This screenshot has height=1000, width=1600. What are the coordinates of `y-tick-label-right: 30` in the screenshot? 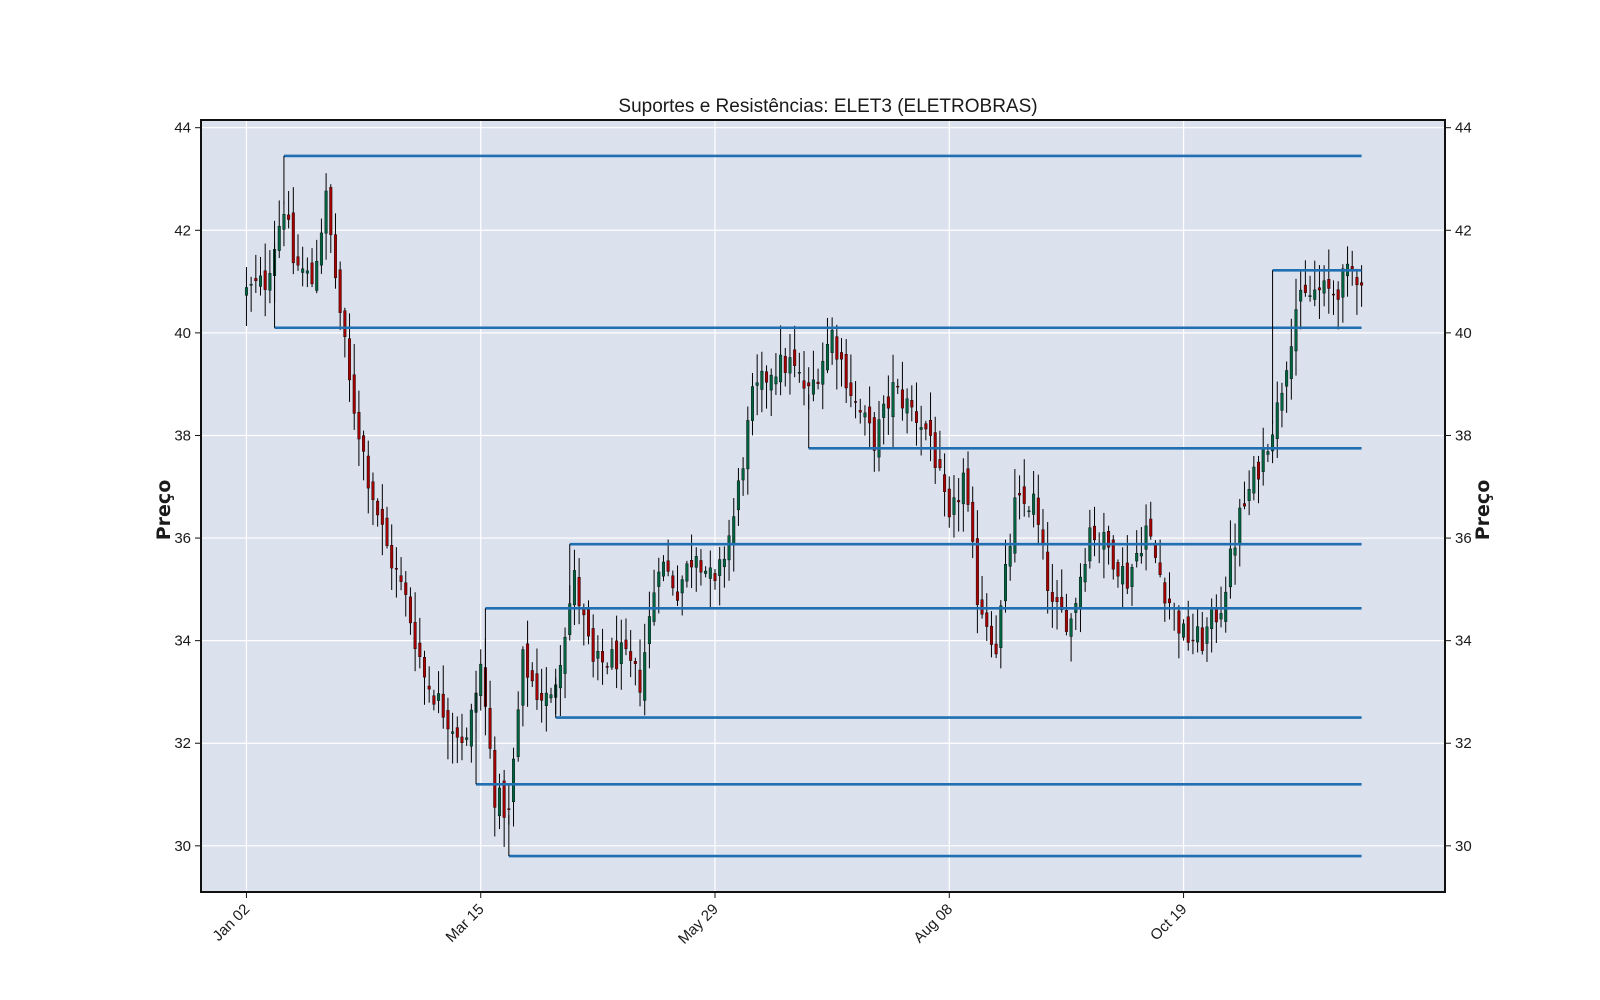 It's located at (1463, 846).